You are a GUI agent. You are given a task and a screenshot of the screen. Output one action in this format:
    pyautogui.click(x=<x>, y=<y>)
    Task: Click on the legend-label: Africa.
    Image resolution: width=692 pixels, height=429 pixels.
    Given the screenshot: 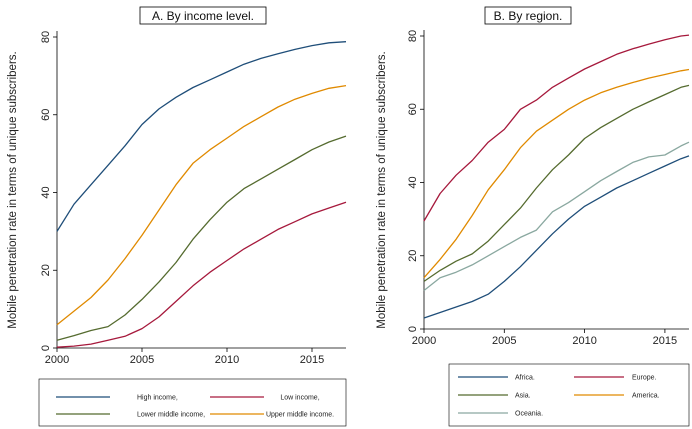 What is the action you would take?
    pyautogui.click(x=525, y=378)
    